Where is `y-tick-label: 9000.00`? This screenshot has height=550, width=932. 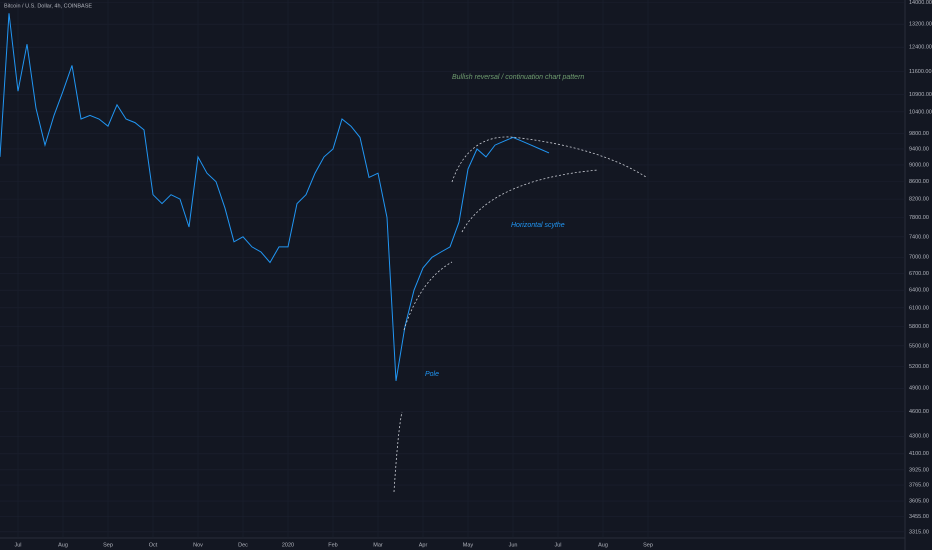 y-tick-label: 9000.00 is located at coordinates (919, 165).